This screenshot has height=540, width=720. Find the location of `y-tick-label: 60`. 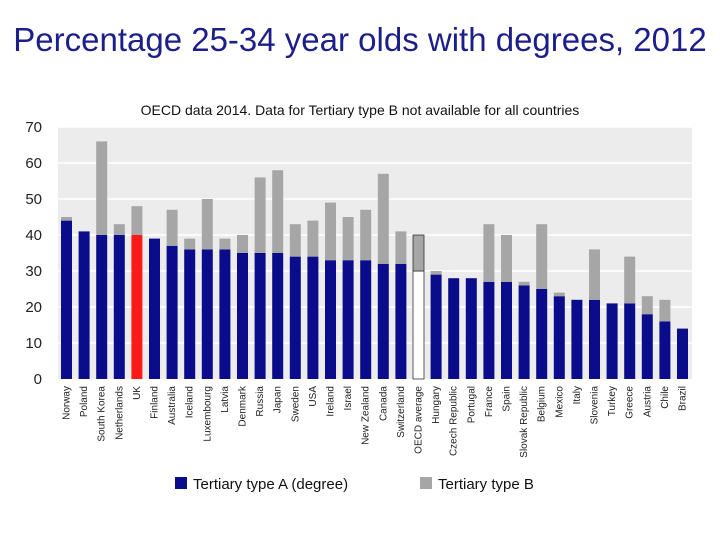

y-tick-label: 60 is located at coordinates (33, 163).